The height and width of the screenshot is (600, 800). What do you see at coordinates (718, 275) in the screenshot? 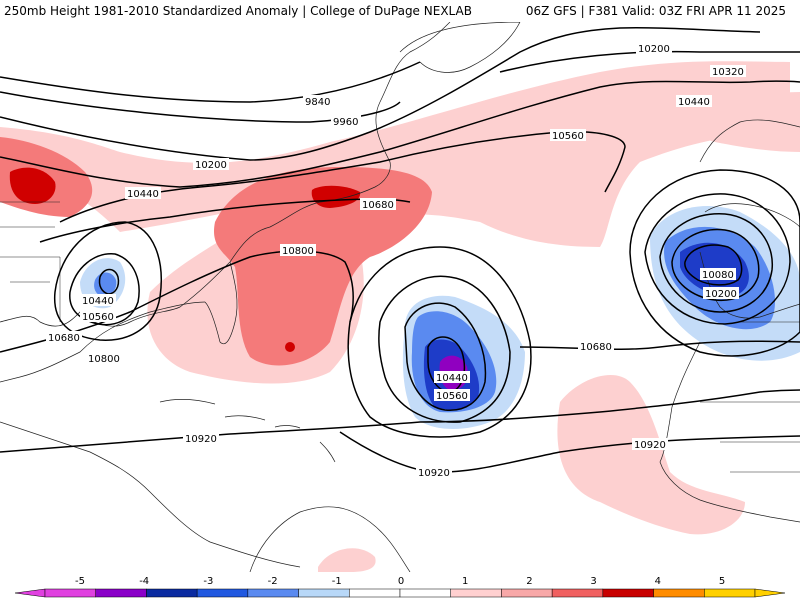
I see `contour-label: 10080` at bounding box center [718, 275].